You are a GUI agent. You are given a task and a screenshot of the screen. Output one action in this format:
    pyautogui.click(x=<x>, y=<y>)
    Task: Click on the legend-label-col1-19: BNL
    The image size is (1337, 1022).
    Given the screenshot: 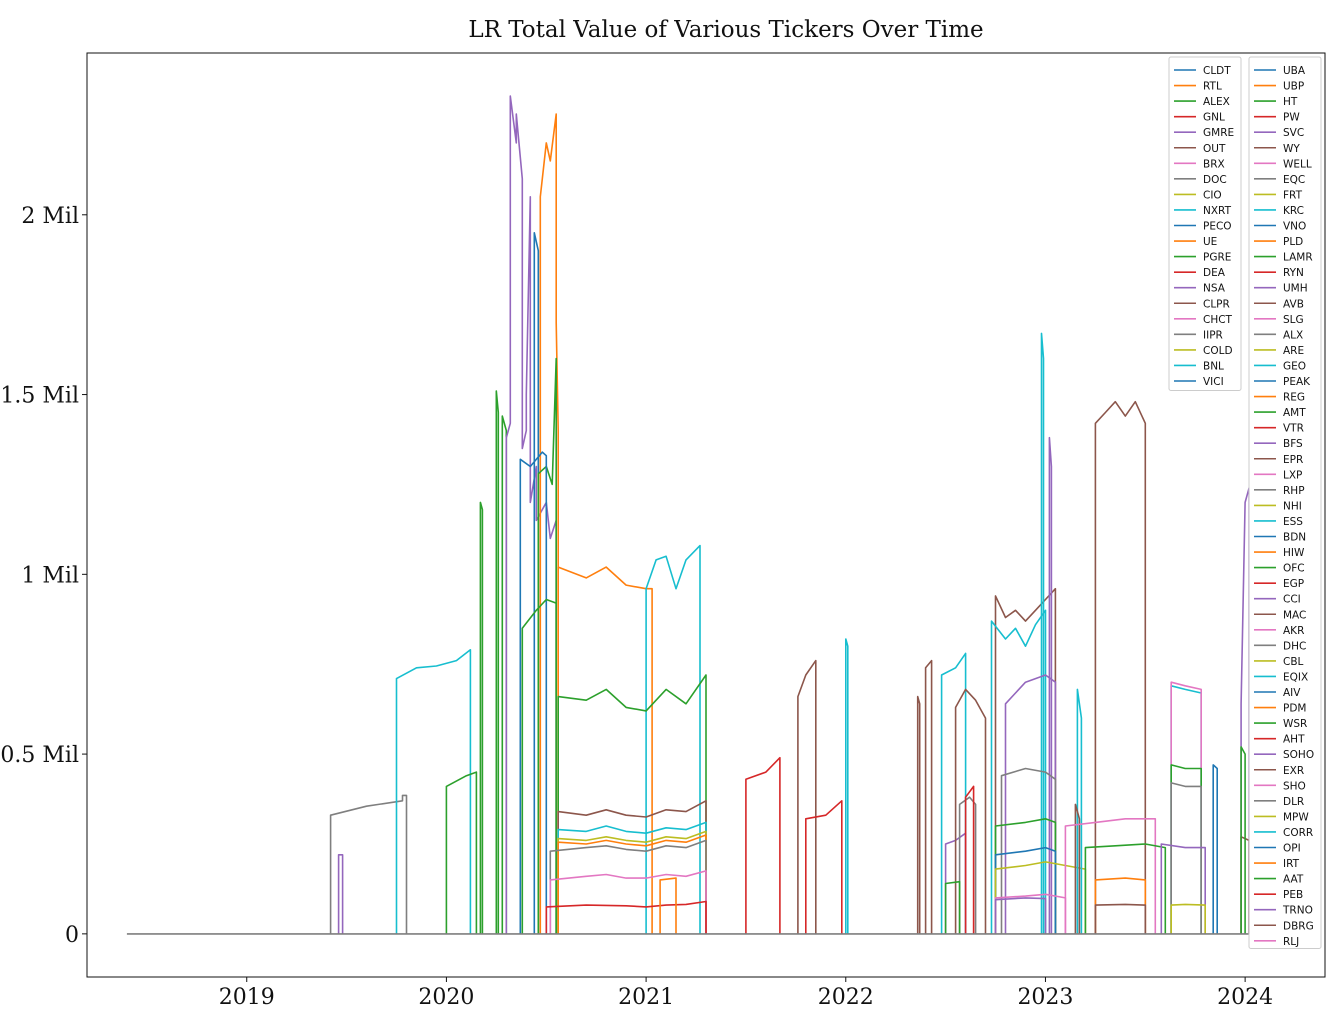 What is the action you would take?
    pyautogui.click(x=1213, y=366)
    